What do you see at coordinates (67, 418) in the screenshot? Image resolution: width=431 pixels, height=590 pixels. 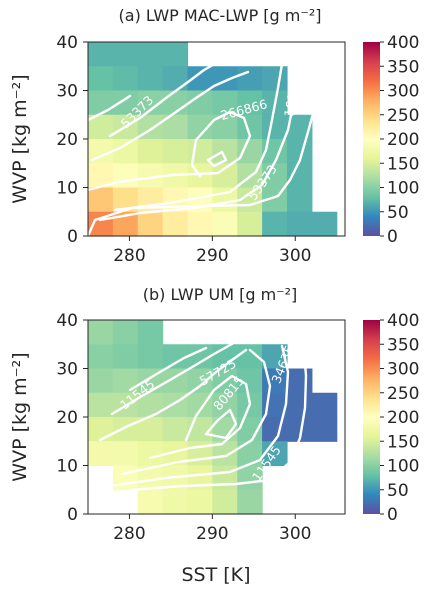 I see `panel-b-ytick-label: 20` at bounding box center [67, 418].